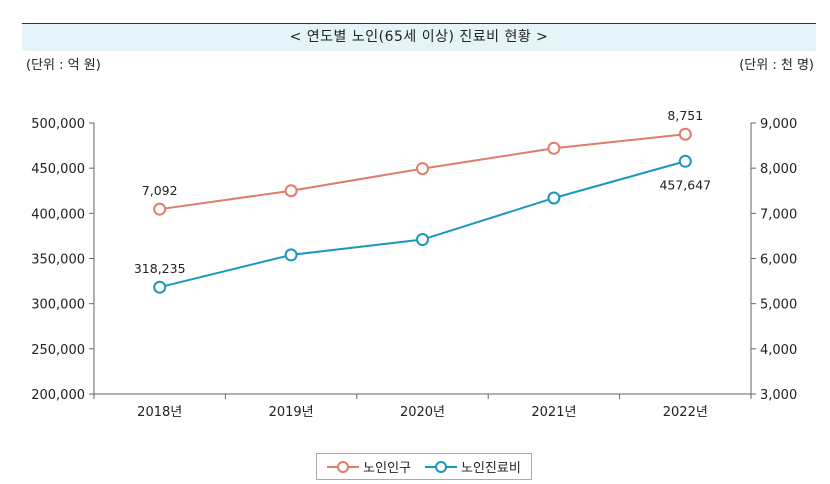 The height and width of the screenshot is (484, 830). Describe the element at coordinates (553, 412) in the screenshot. I see `x-axis-tick-label: 2021년` at that location.